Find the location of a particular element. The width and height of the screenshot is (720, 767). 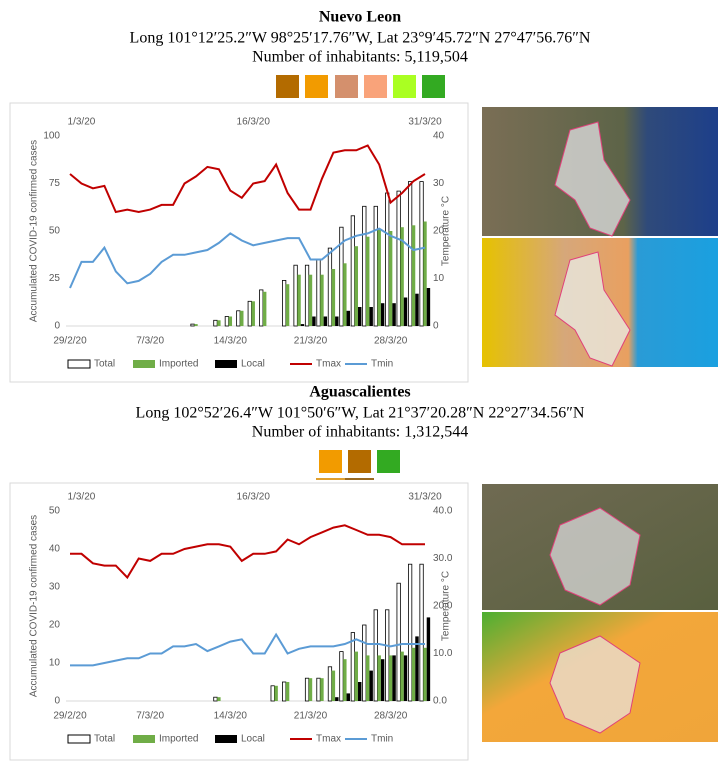

y2-tick-label: 10.0 is located at coordinates (443, 653).